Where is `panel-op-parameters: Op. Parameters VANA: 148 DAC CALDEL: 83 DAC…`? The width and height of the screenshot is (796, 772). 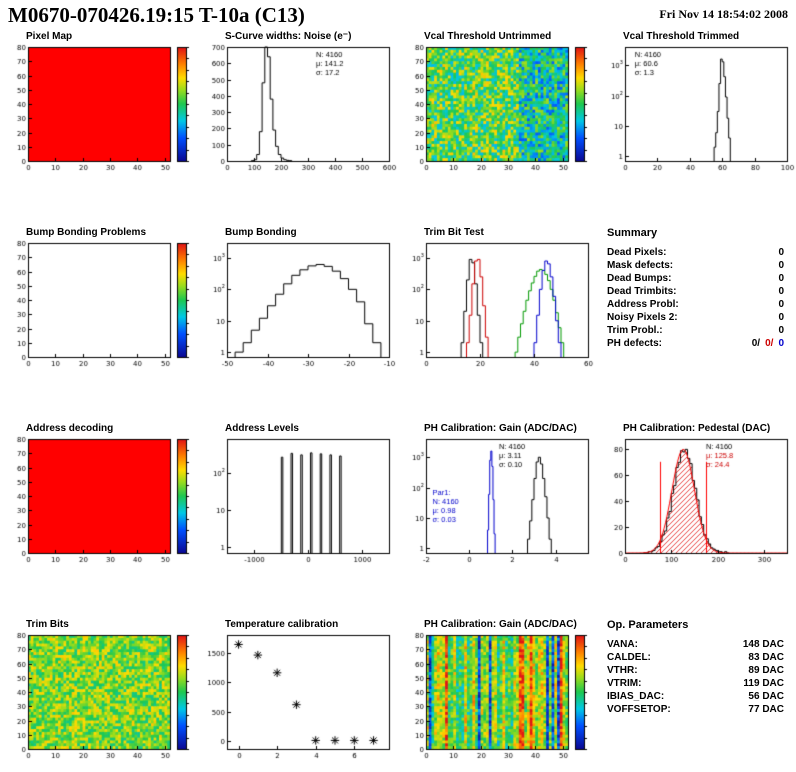 panel-op-parameters: Op. Parameters VANA: 148 DAC CALDEL: 83 DAC… is located at coordinates (697, 693).